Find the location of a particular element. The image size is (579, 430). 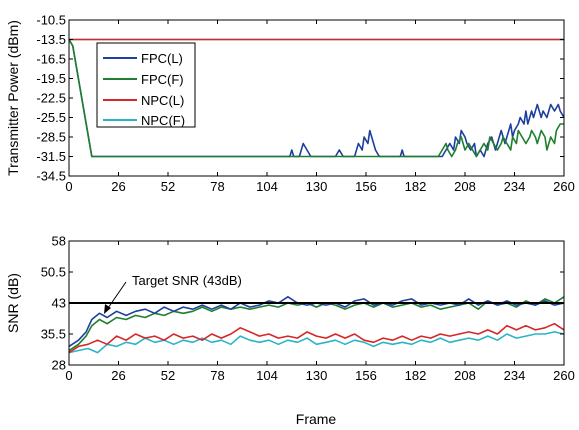

legend-box is located at coordinates (146, 85).